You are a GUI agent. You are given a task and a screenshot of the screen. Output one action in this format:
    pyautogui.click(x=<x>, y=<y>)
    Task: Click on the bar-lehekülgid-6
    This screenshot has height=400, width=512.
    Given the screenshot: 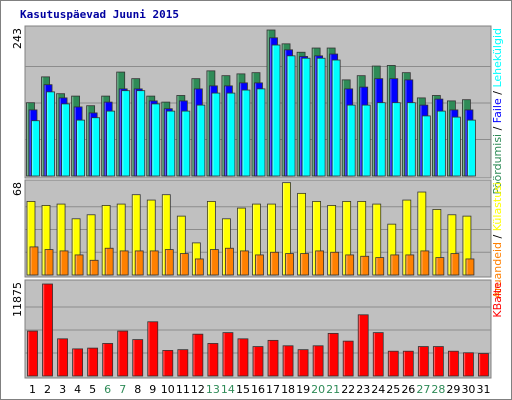 What is the action you would take?
    pyautogui.click(x=111, y=143)
    